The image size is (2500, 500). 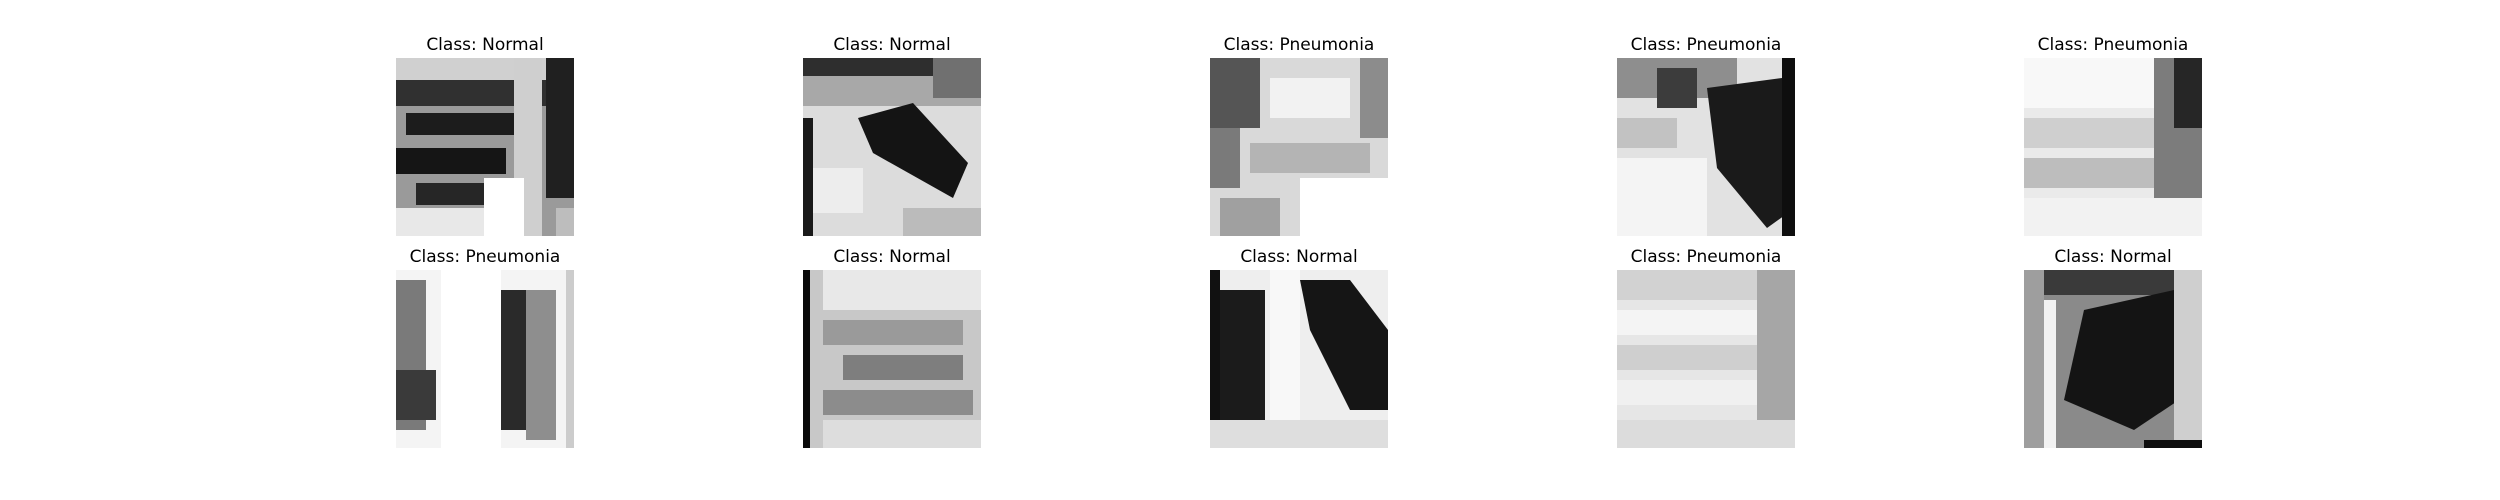 I want to click on xray-image-9-graphic, so click(x=1706, y=359).